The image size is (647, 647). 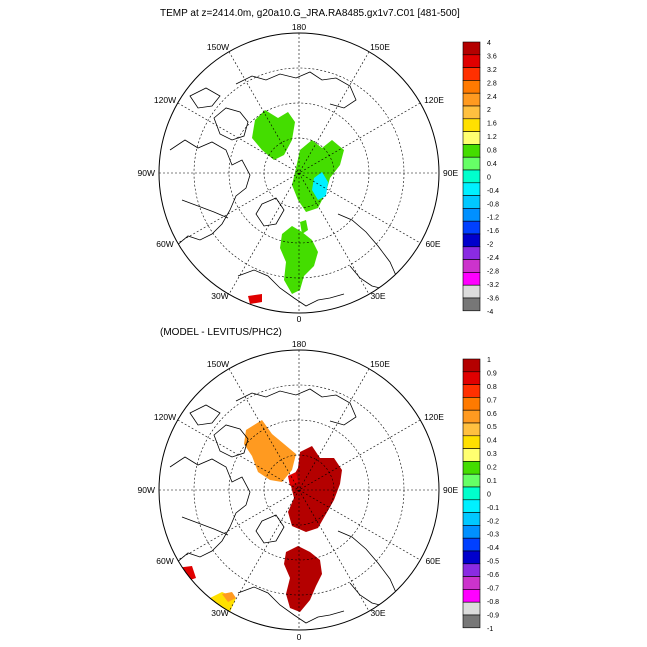 I want to click on colorbar-tick-label: -2.4, so click(x=493, y=258).